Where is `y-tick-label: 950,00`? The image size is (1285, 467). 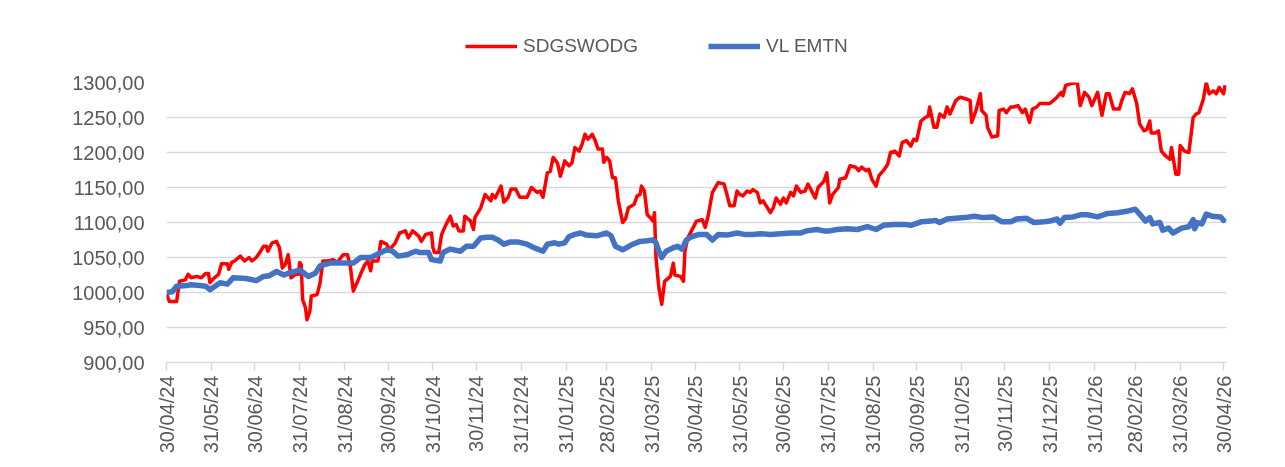 y-tick-label: 950,00 is located at coordinates (114, 327).